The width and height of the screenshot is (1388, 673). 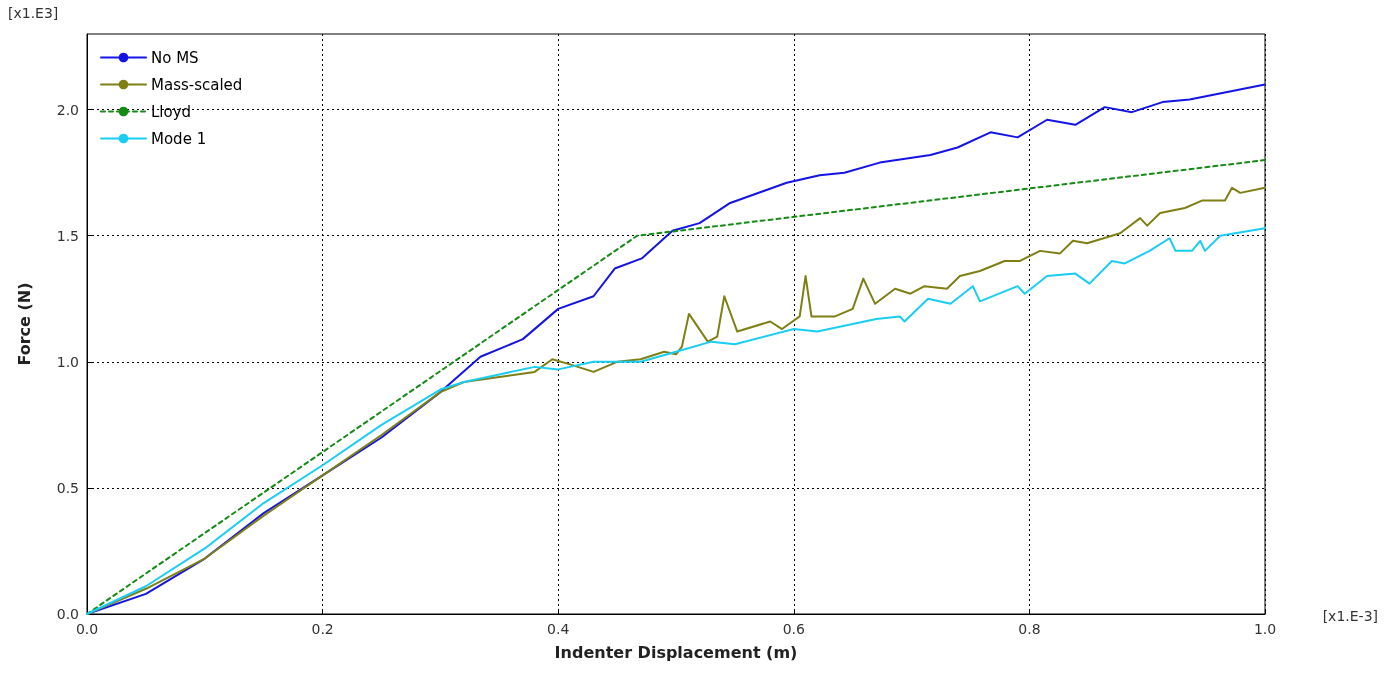 What do you see at coordinates (33, 13) in the screenshot?
I see `text: [x1.E3]` at bounding box center [33, 13].